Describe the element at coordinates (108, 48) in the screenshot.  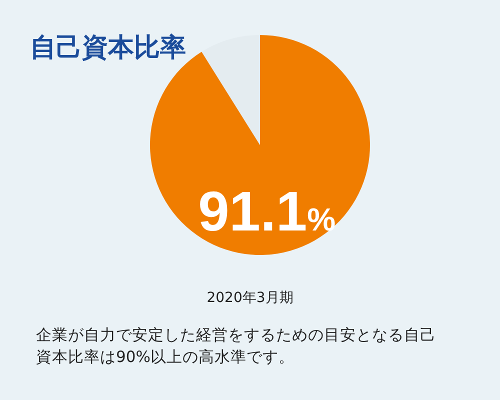
I see `chart-title: 自己資本比率` at that location.